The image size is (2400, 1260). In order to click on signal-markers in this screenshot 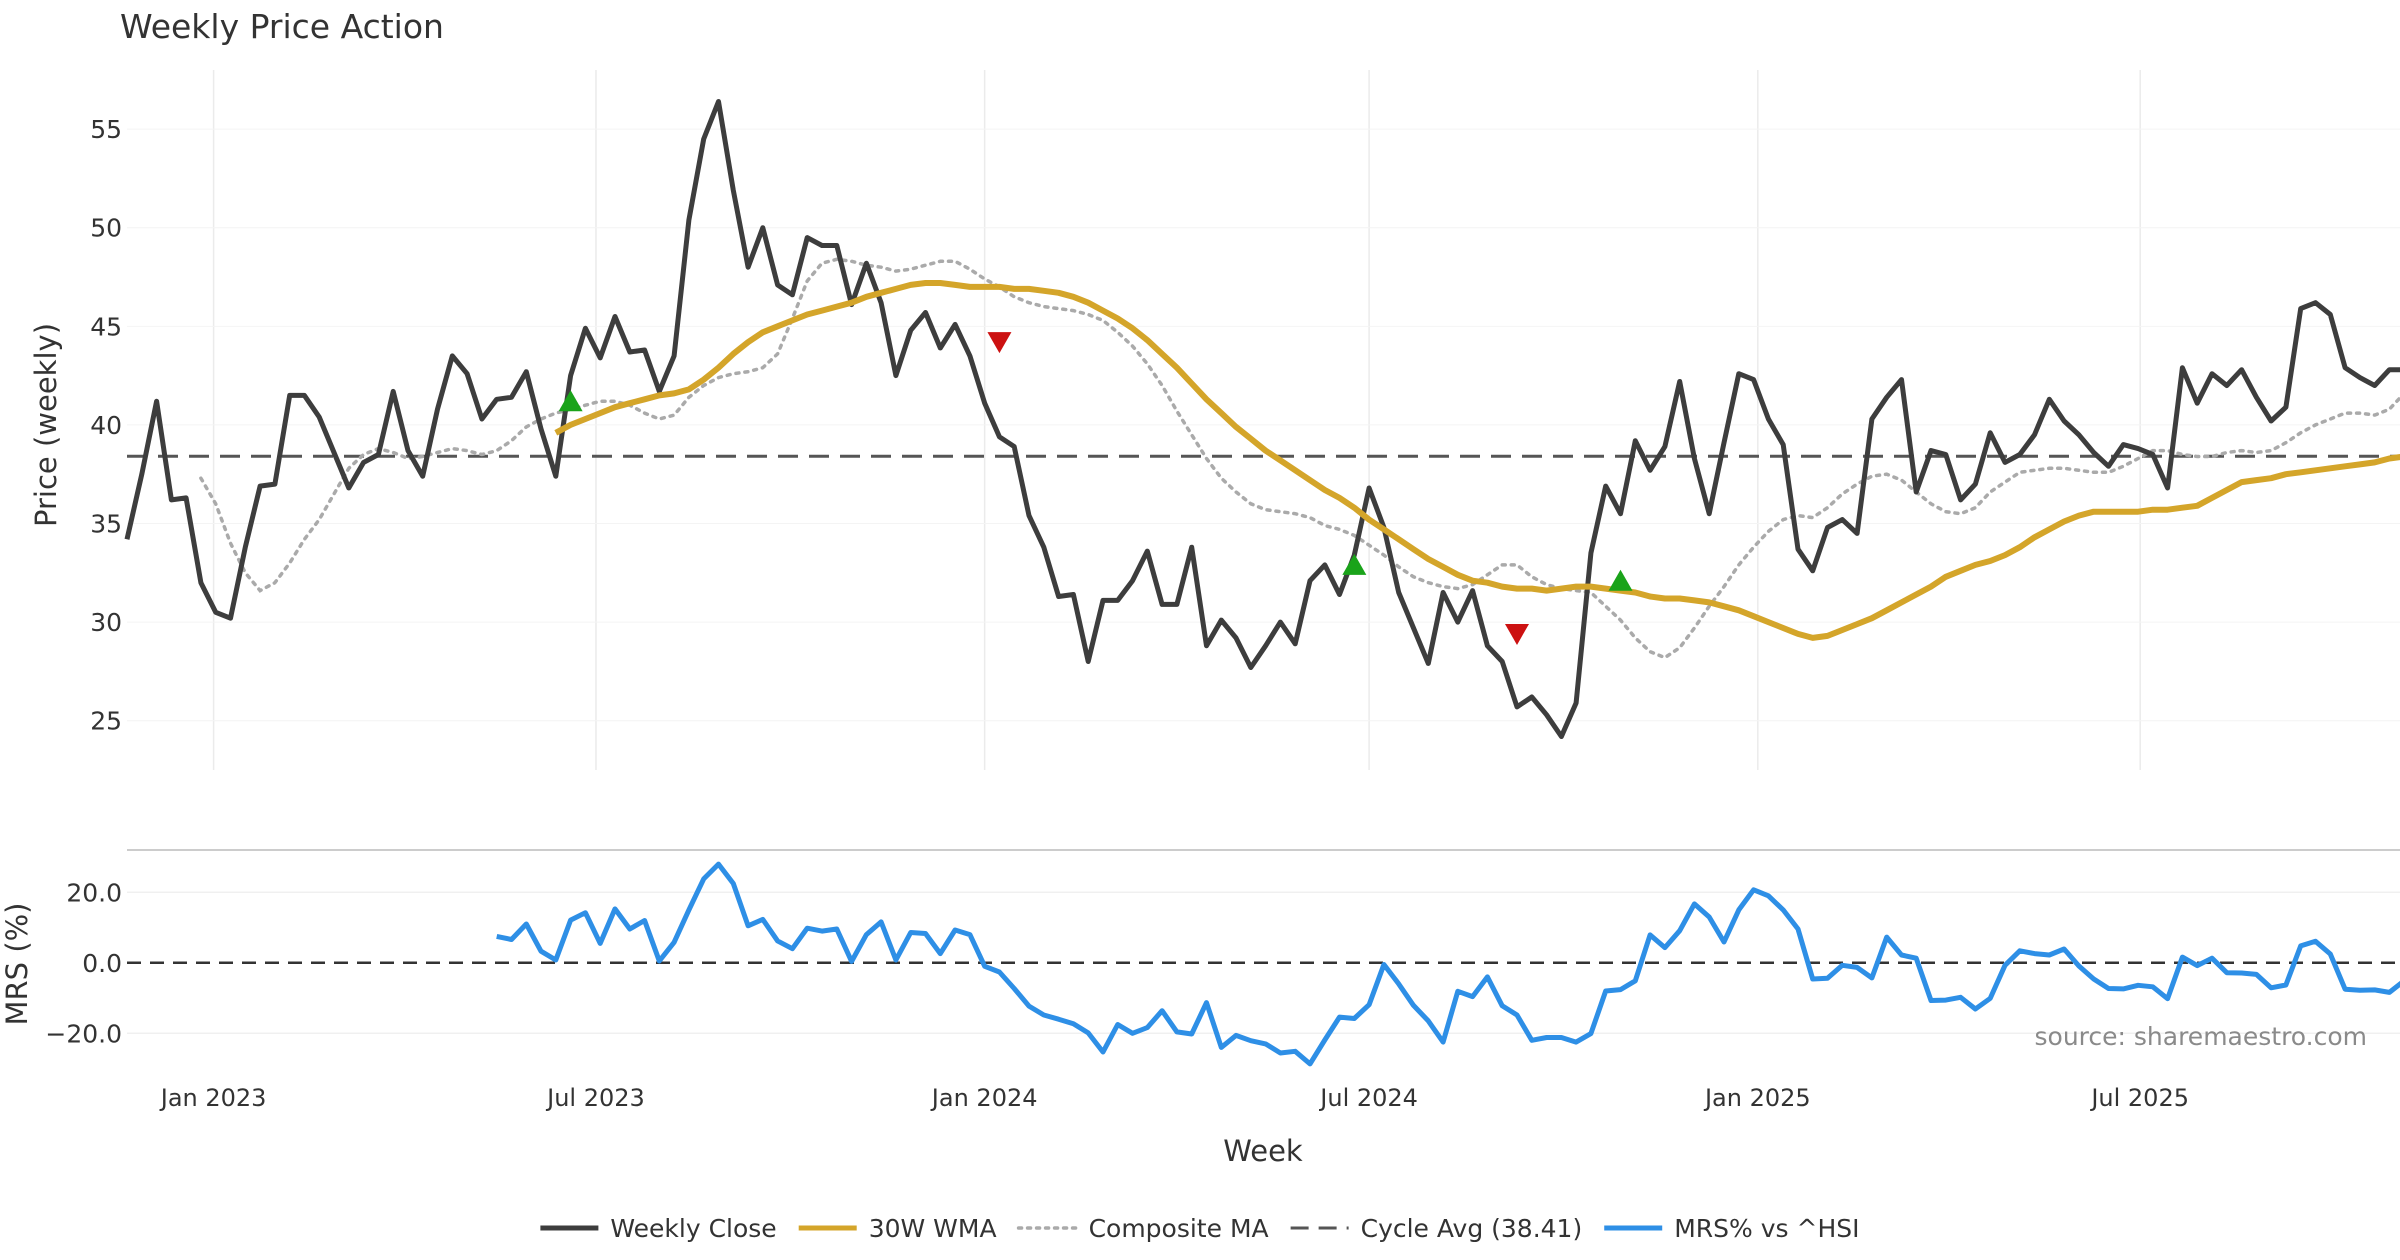, I will do `click(1095, 488)`.